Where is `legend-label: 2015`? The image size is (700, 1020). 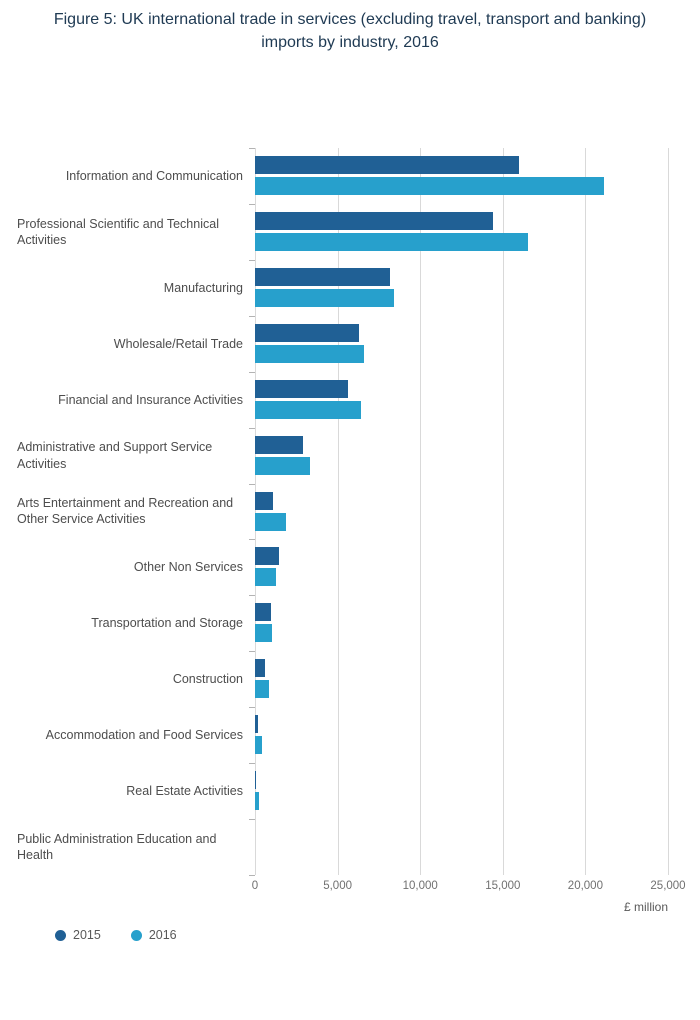 legend-label: 2015 is located at coordinates (87, 935).